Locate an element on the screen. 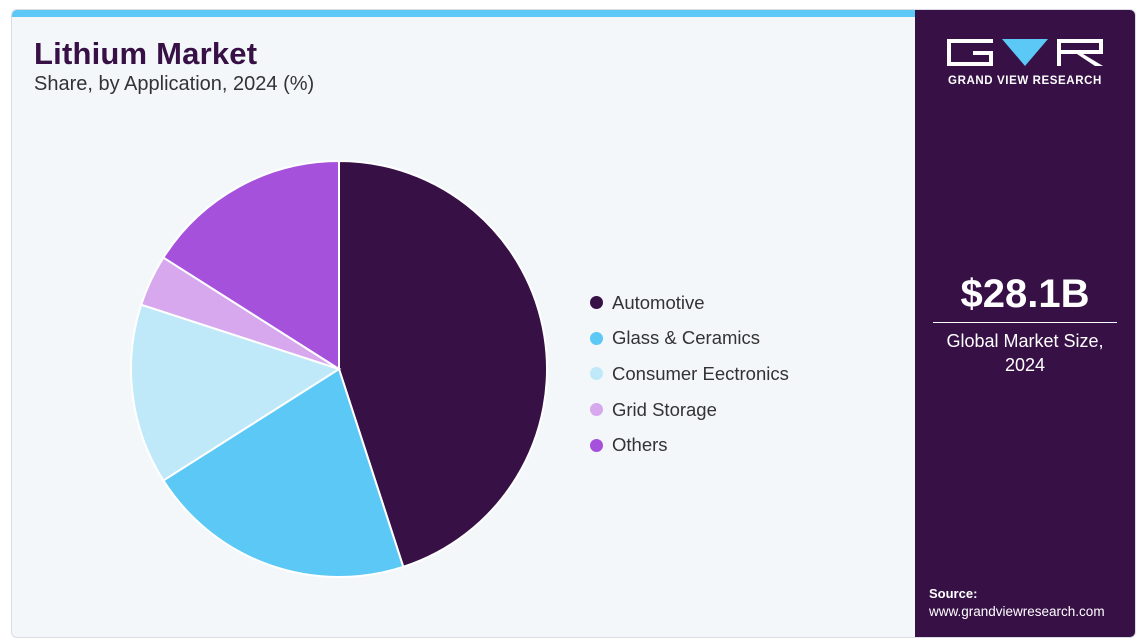 This screenshot has width=1140, height=639. legend-item: Grid Storage is located at coordinates (689, 410).